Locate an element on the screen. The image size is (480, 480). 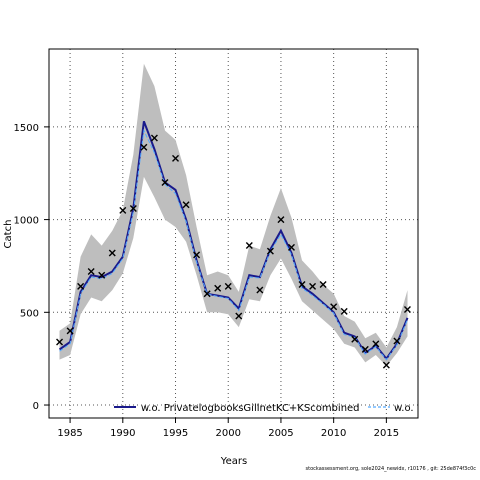
observed-point-1994 is located at coordinates (165, 183).